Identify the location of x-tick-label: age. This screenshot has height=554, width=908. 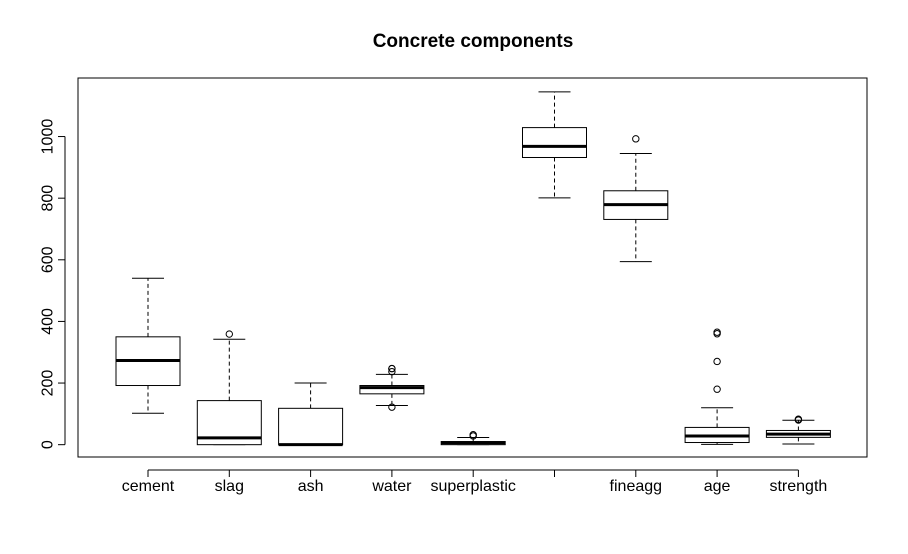
(717, 486).